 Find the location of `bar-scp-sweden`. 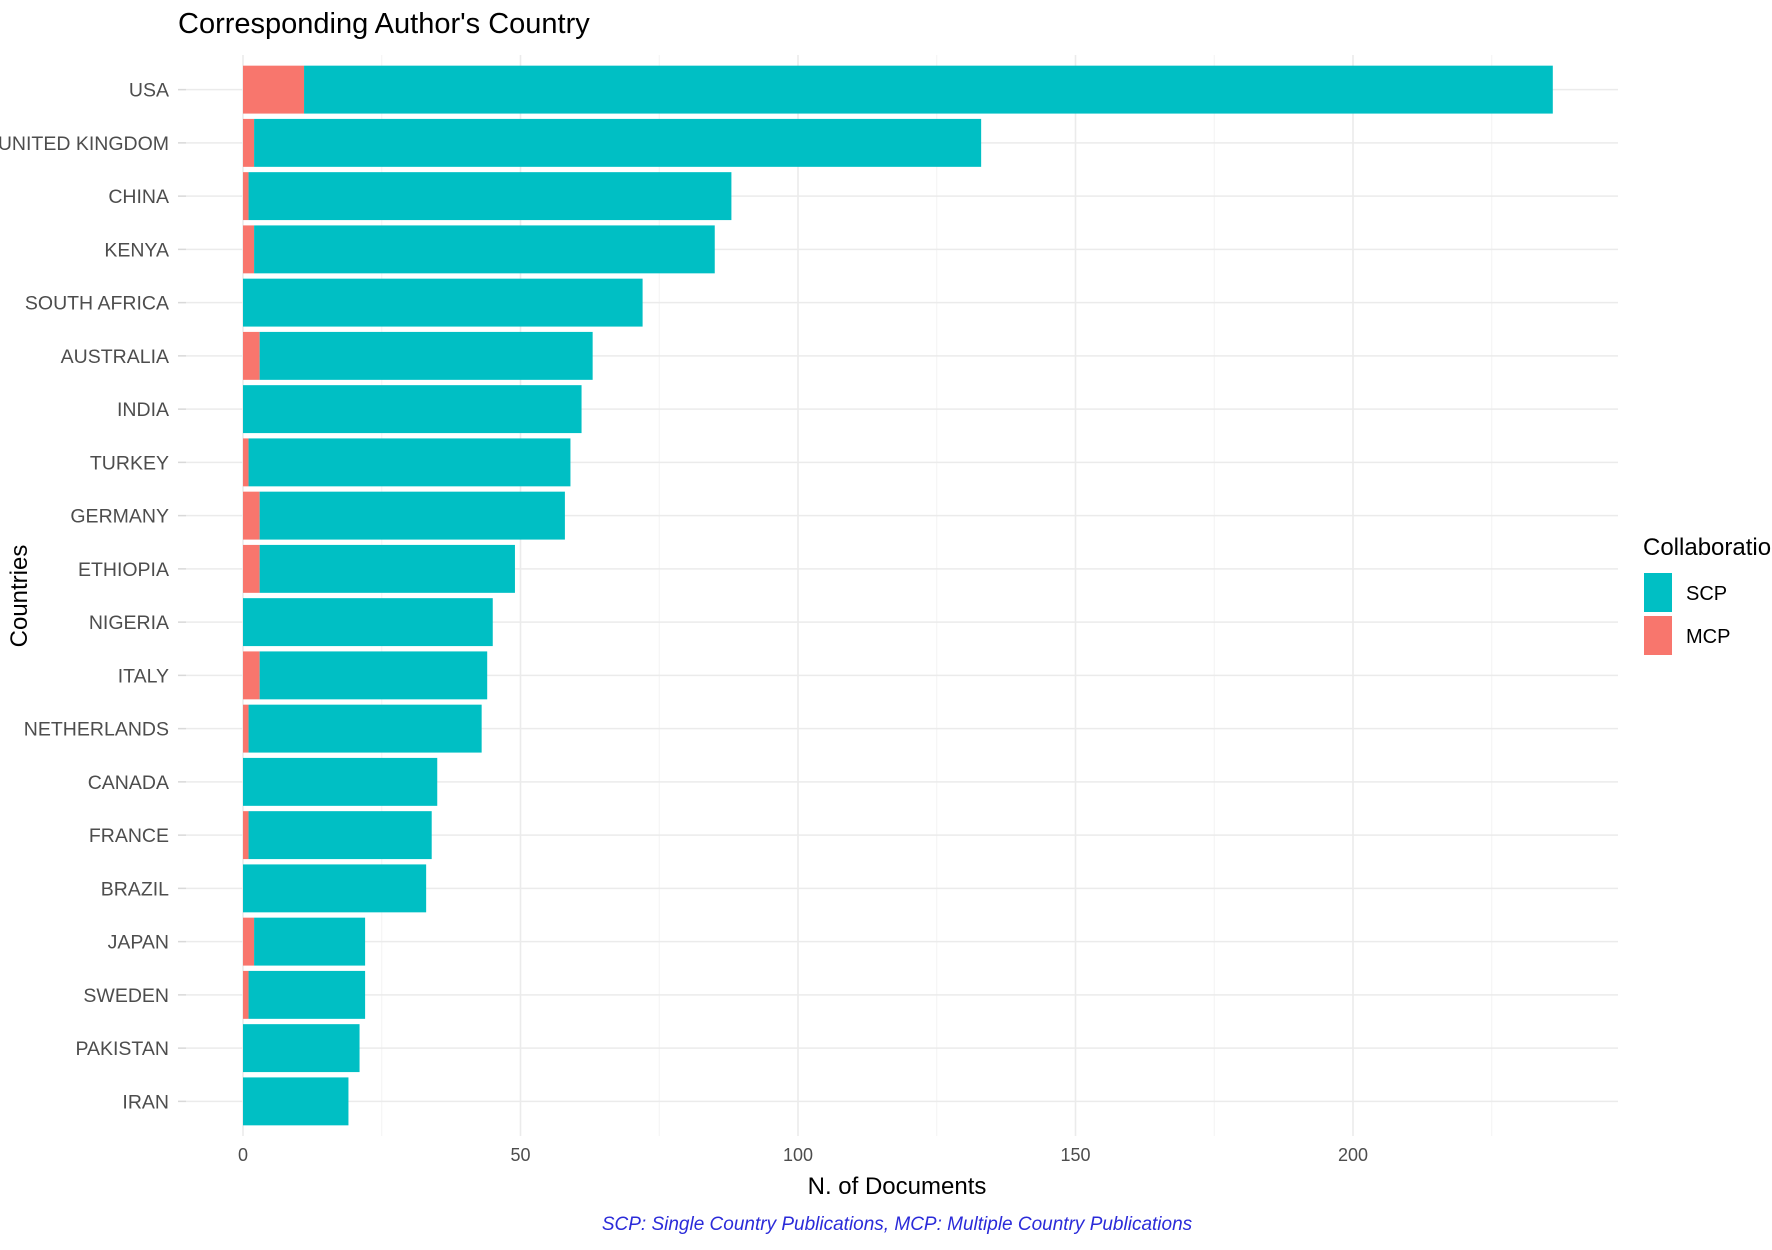

bar-scp-sweden is located at coordinates (307, 994).